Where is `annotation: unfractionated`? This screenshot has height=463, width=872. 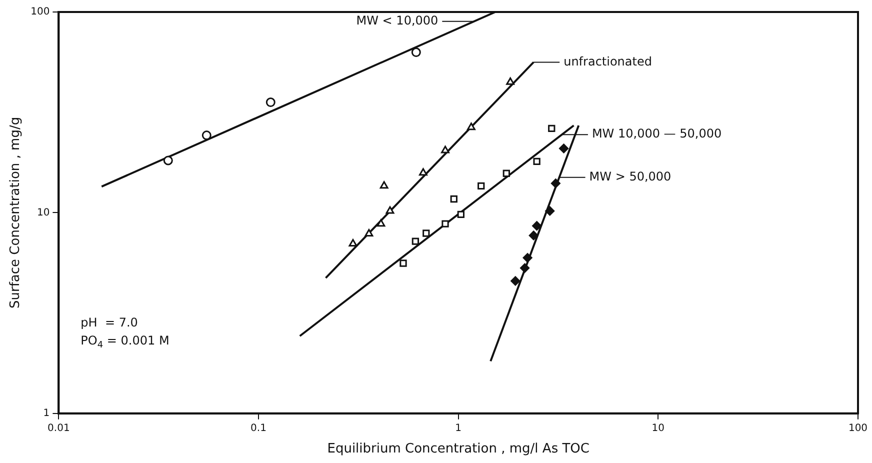 annotation: unfractionated is located at coordinates (608, 61).